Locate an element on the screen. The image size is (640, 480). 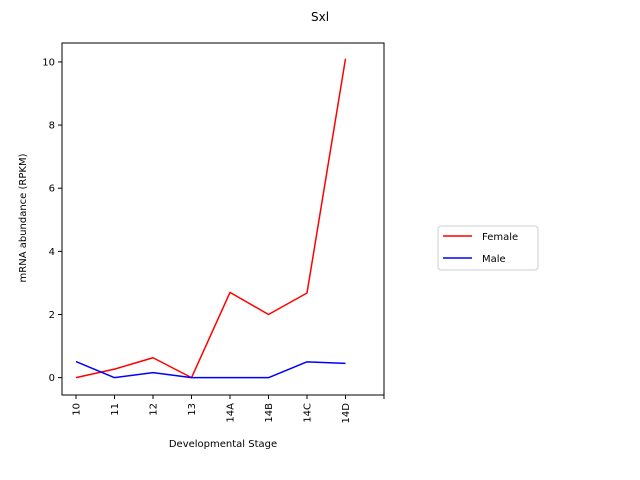
y-tick-label: 0 is located at coordinates (52, 378).